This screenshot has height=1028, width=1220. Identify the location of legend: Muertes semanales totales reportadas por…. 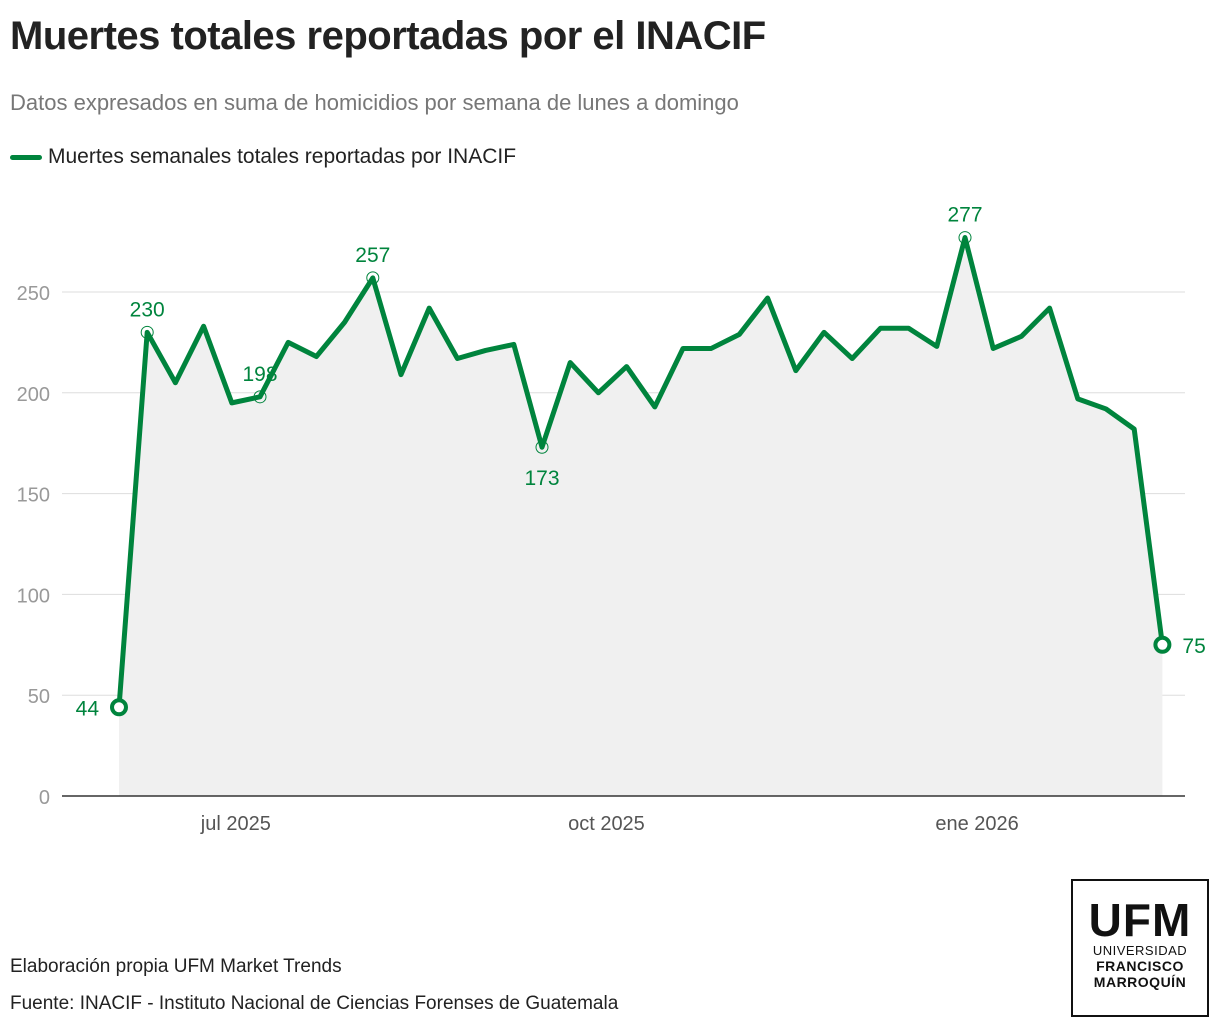
(263, 157).